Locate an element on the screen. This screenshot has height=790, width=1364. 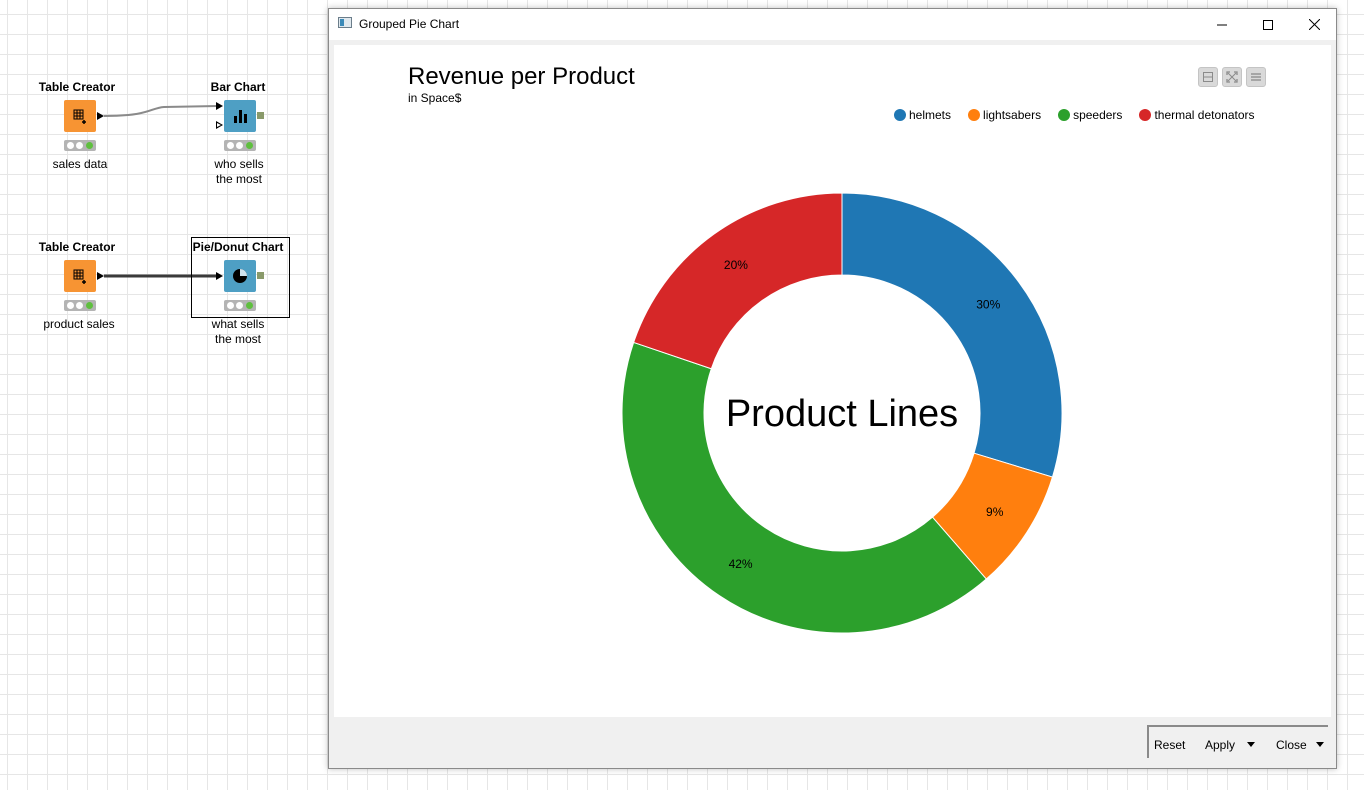
apply-dropdown-icon is located at coordinates (1251, 744).